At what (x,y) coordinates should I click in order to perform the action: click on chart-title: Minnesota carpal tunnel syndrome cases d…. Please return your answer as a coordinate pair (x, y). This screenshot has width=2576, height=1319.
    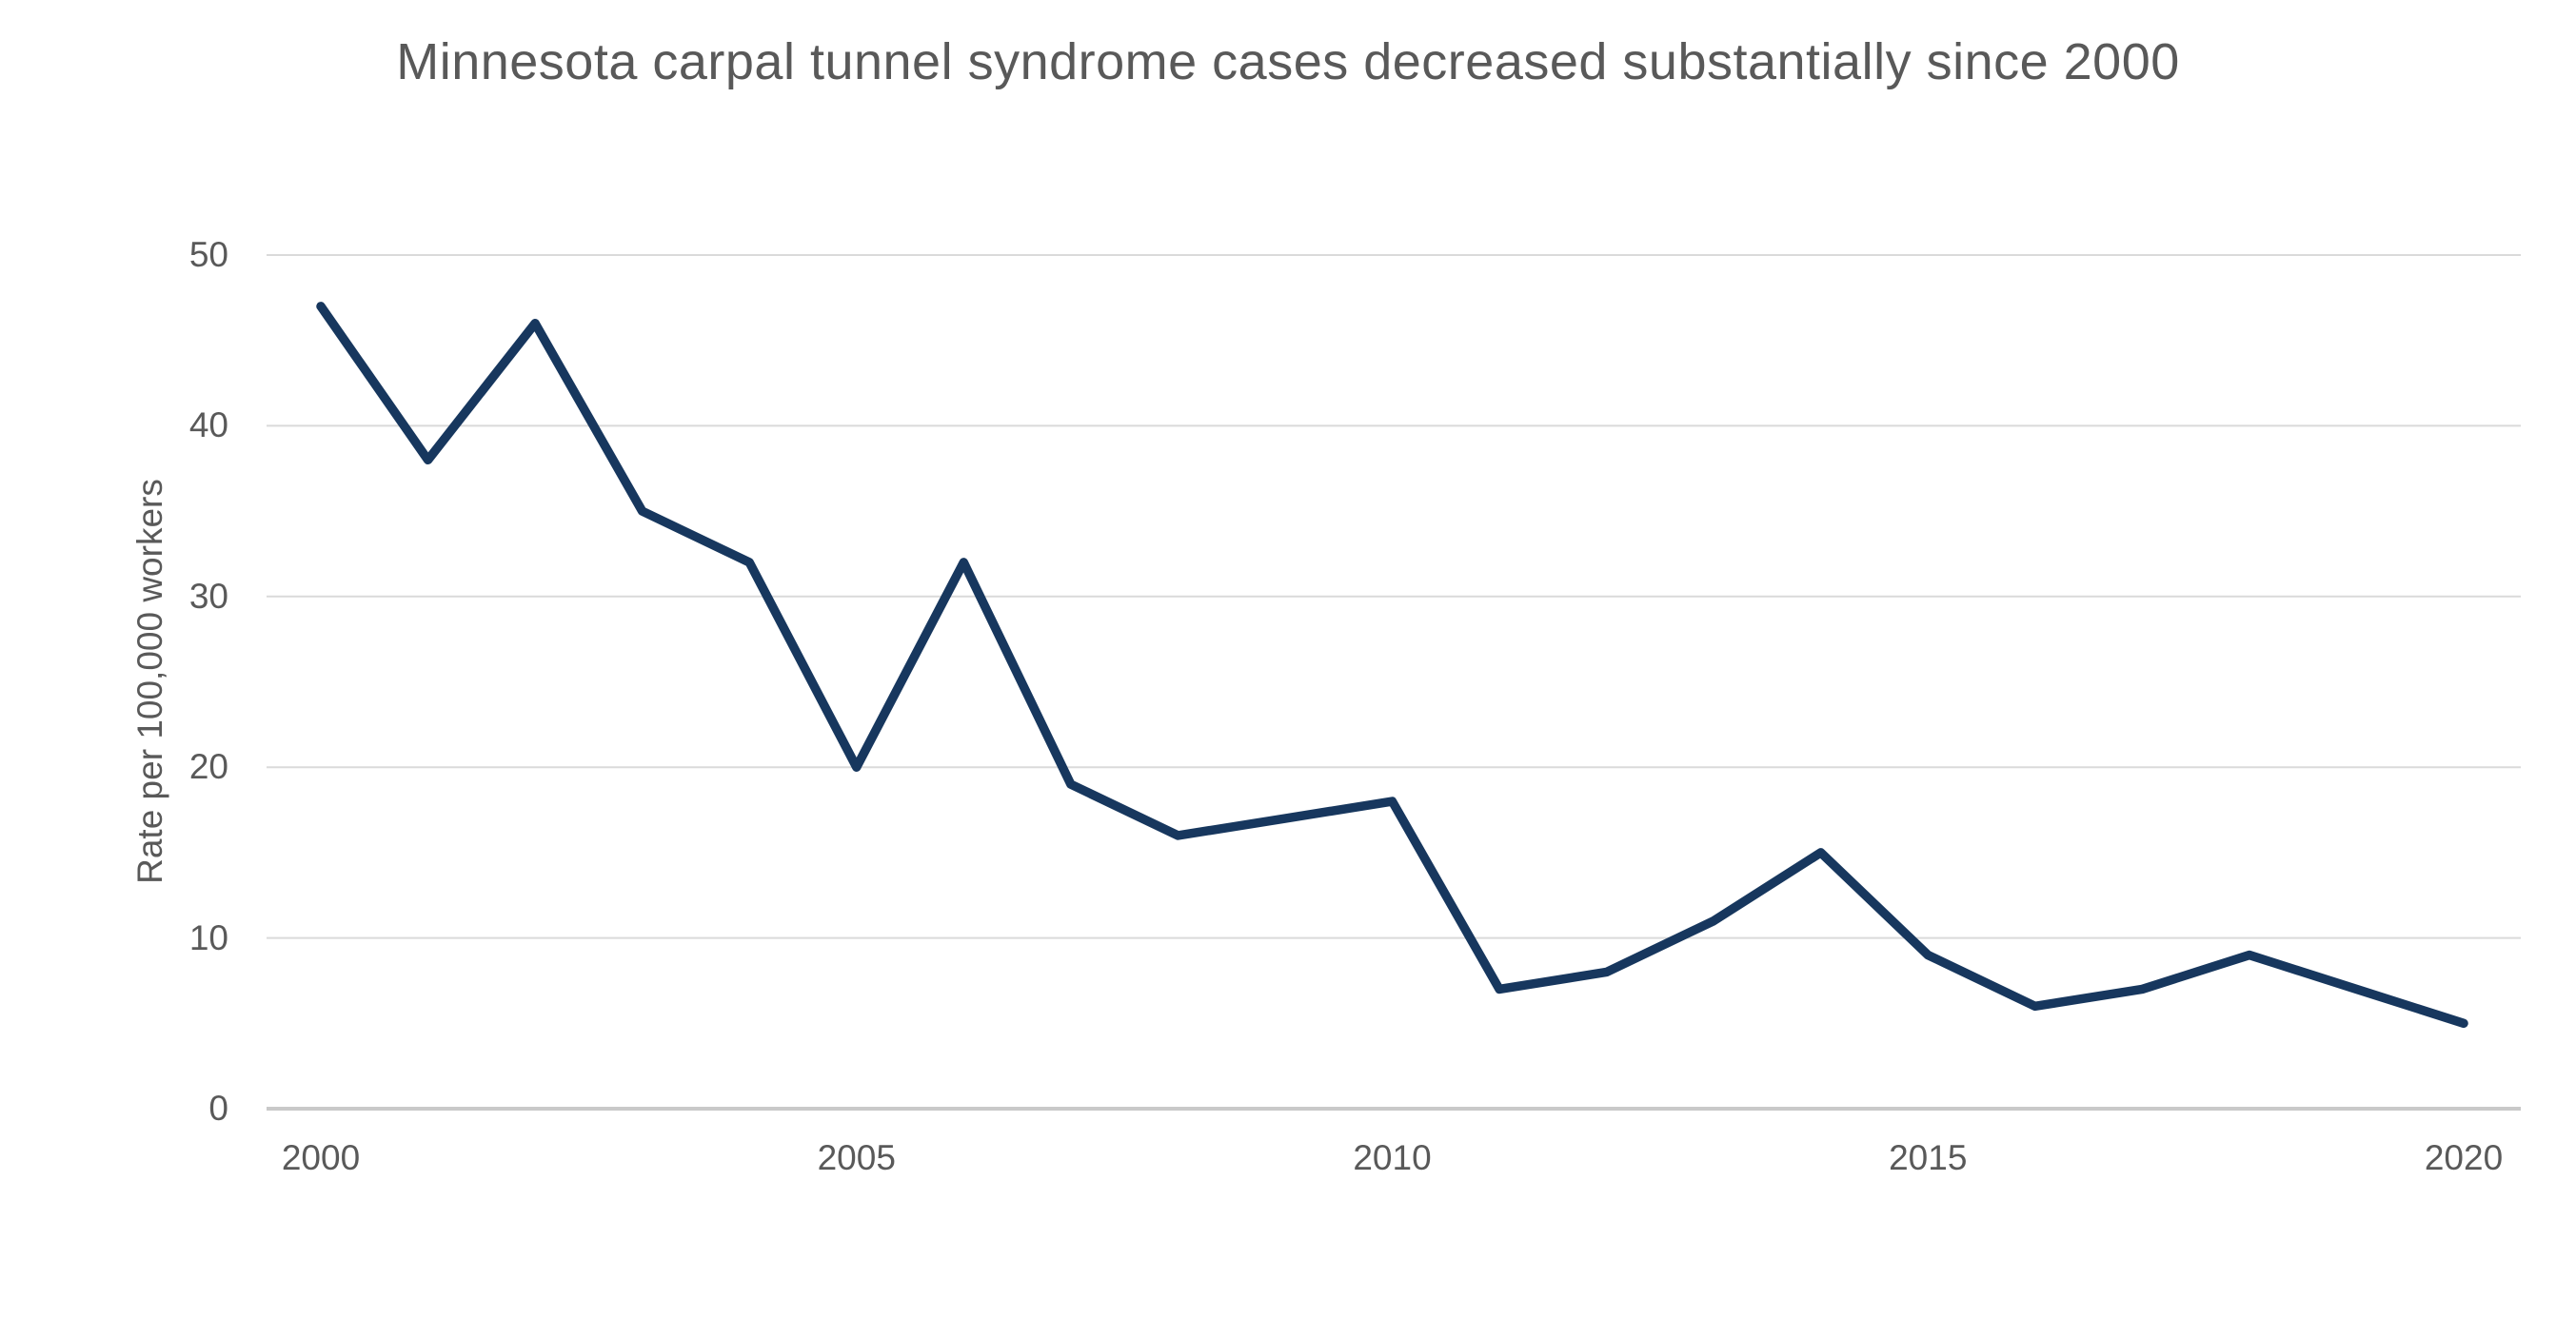
    Looking at the image, I should click on (1288, 61).